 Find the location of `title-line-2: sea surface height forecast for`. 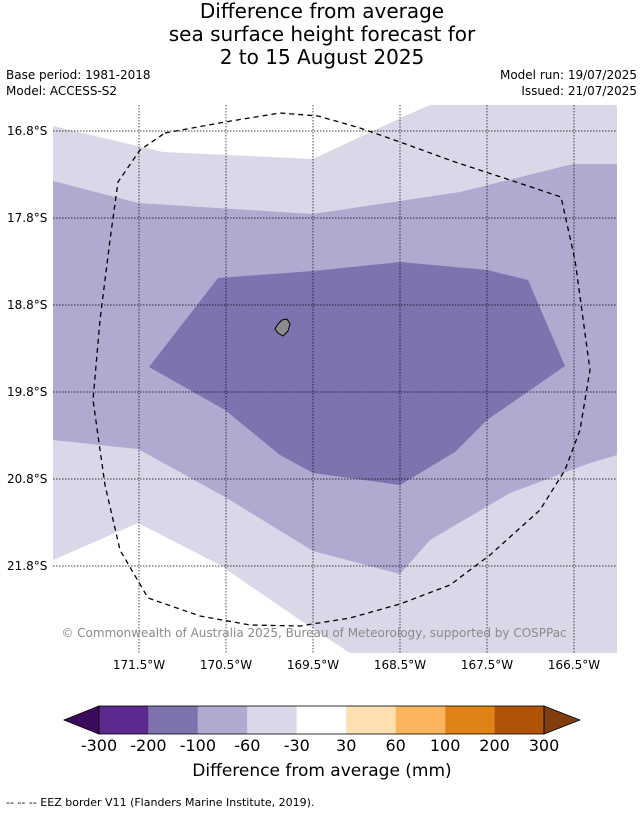

title-line-2: sea surface height forecast for is located at coordinates (322, 34).